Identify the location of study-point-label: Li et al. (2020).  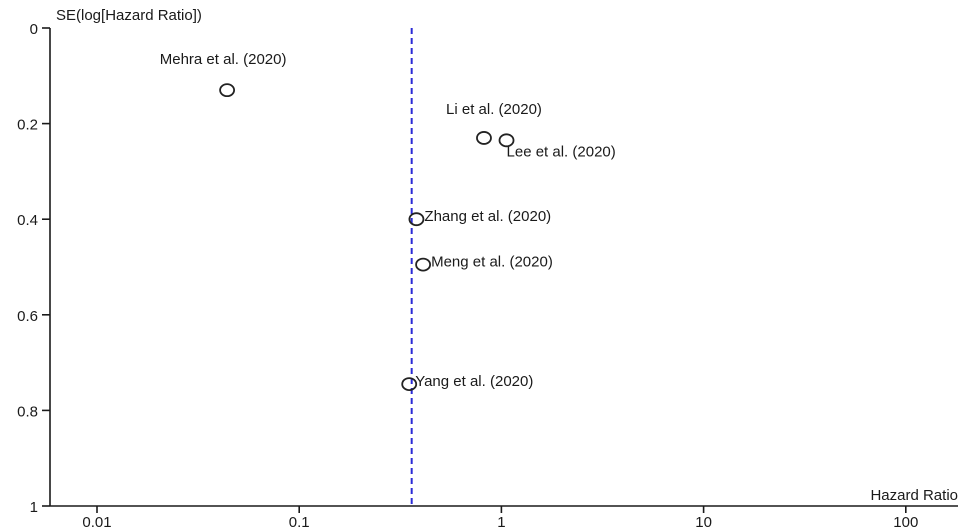
(494, 109).